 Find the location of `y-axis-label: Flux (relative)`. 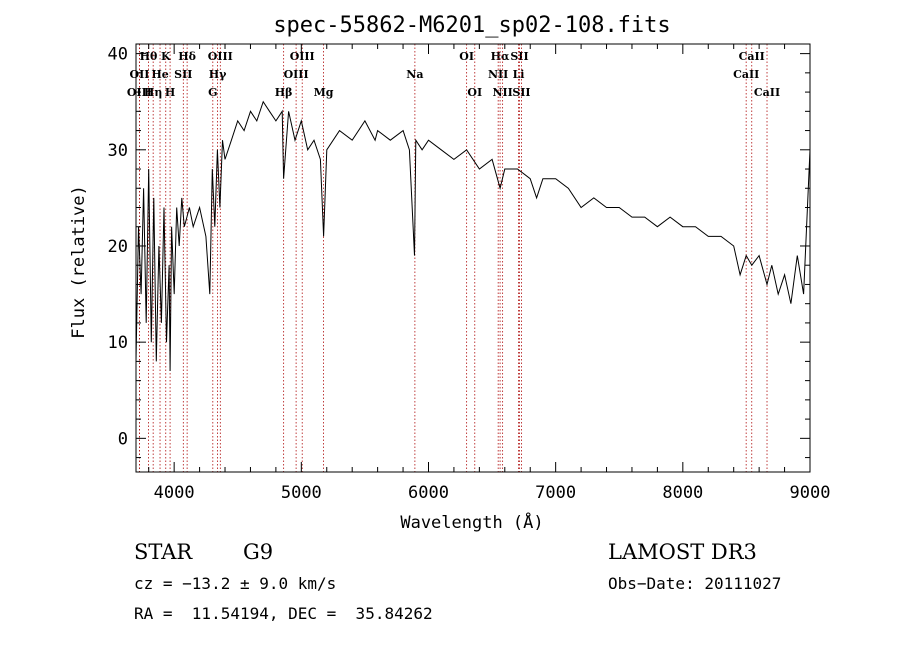

y-axis-label: Flux (relative) is located at coordinates (79, 262).